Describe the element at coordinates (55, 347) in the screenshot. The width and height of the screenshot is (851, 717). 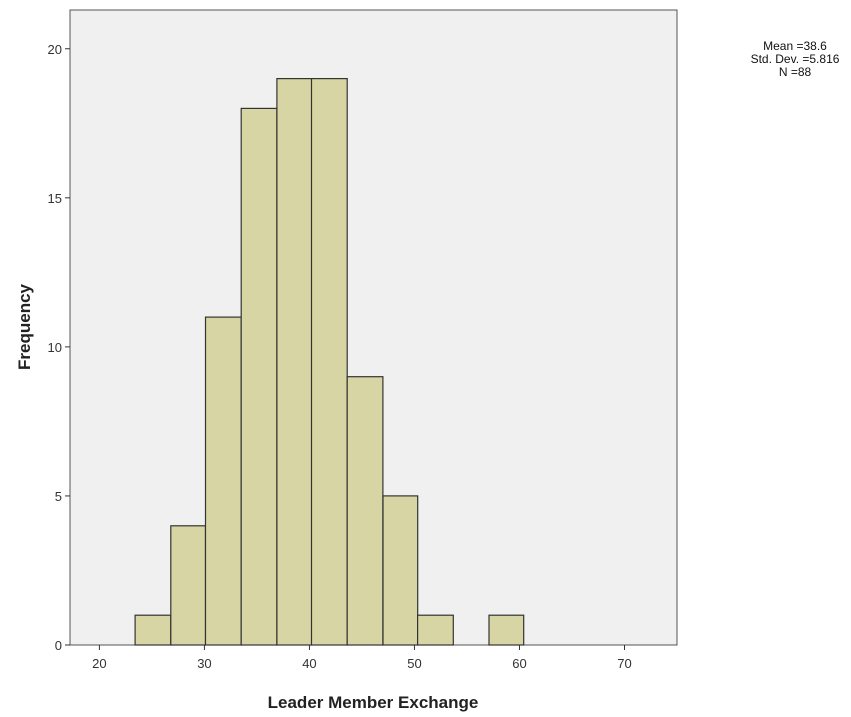
I see `y-tick-label: 10` at that location.